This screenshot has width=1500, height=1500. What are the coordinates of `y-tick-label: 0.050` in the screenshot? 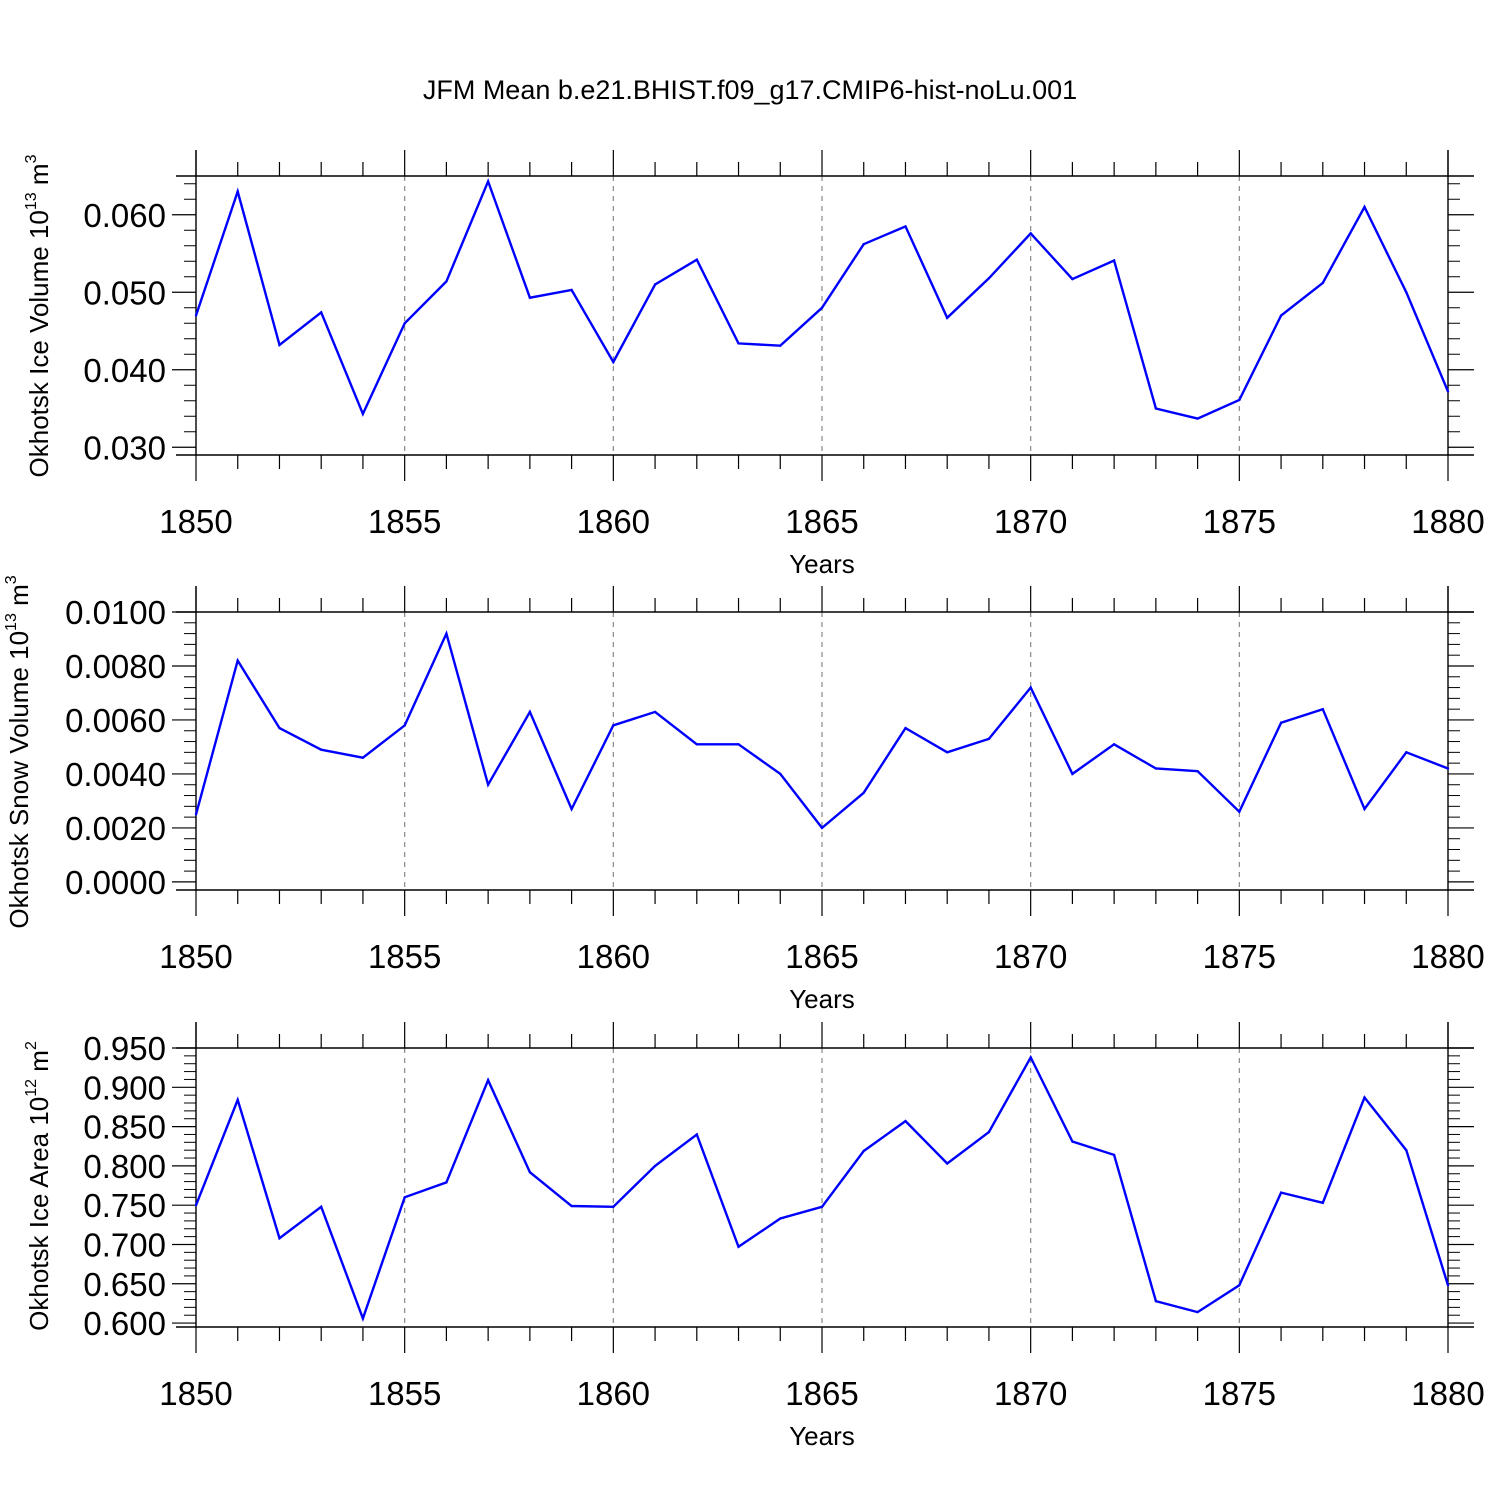 It's located at (124, 292).